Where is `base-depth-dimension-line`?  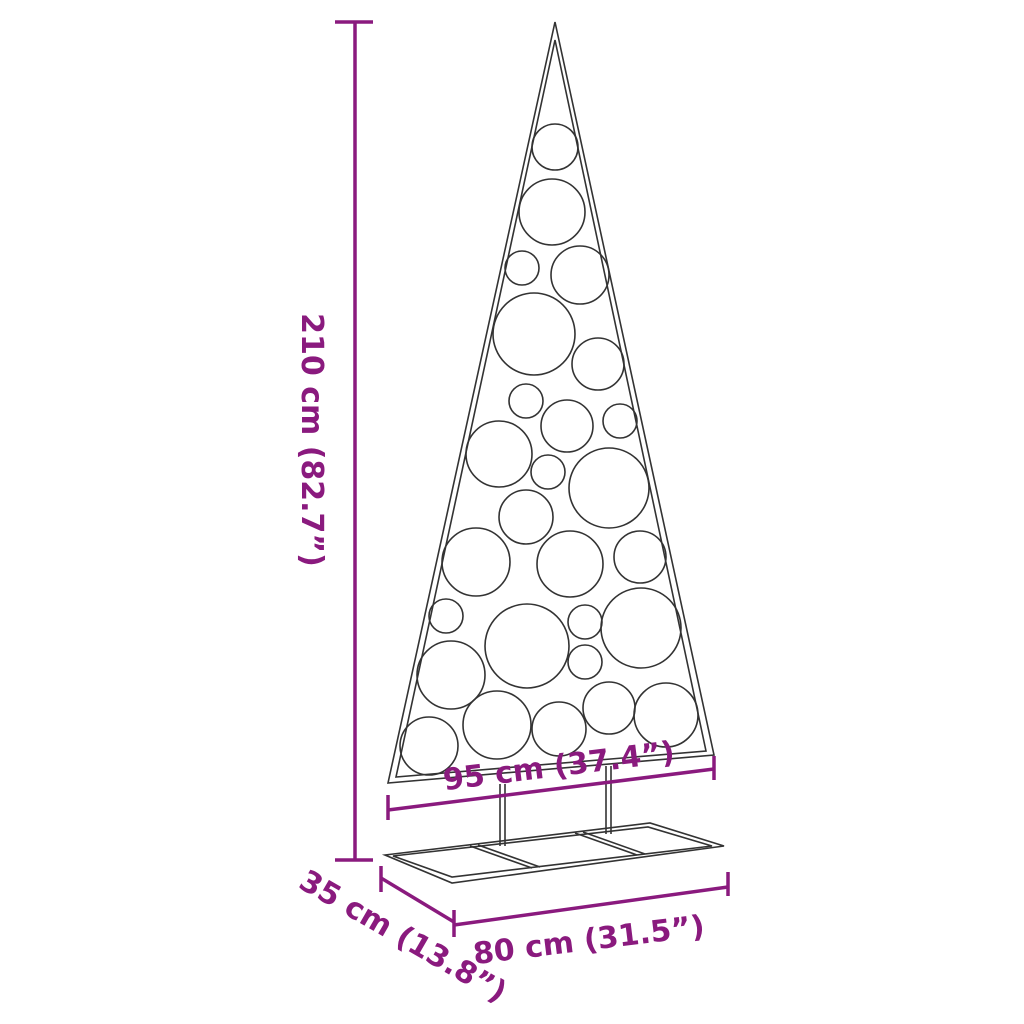
base-depth-dimension-line is located at coordinates (417, 900).